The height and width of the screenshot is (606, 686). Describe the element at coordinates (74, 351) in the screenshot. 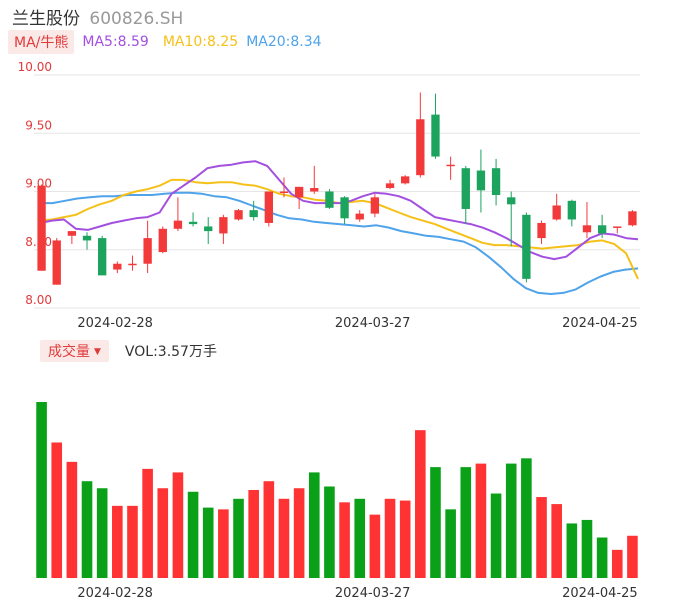

I see `volume-indicator-tab: 成交量 ▼` at that location.